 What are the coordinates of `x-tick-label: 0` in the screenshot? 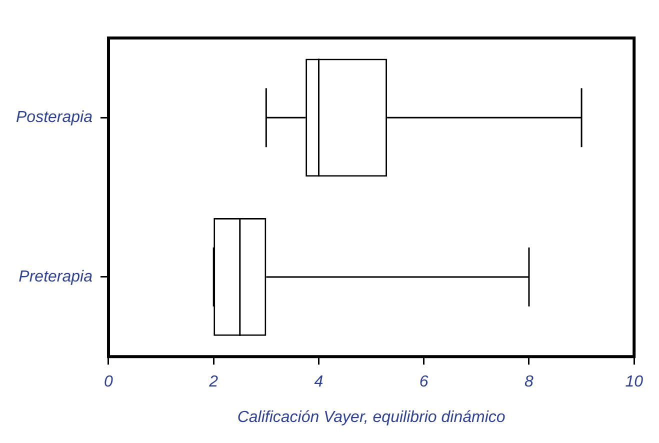 It's located at (109, 382).